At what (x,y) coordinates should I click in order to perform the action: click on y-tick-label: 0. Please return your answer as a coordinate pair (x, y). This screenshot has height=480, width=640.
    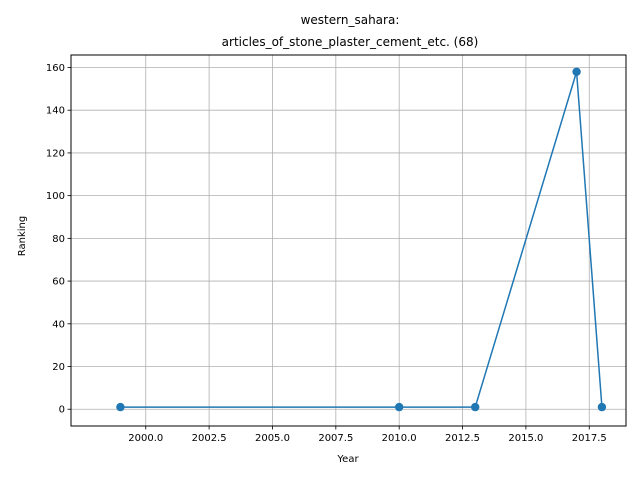
    Looking at the image, I should click on (62, 410).